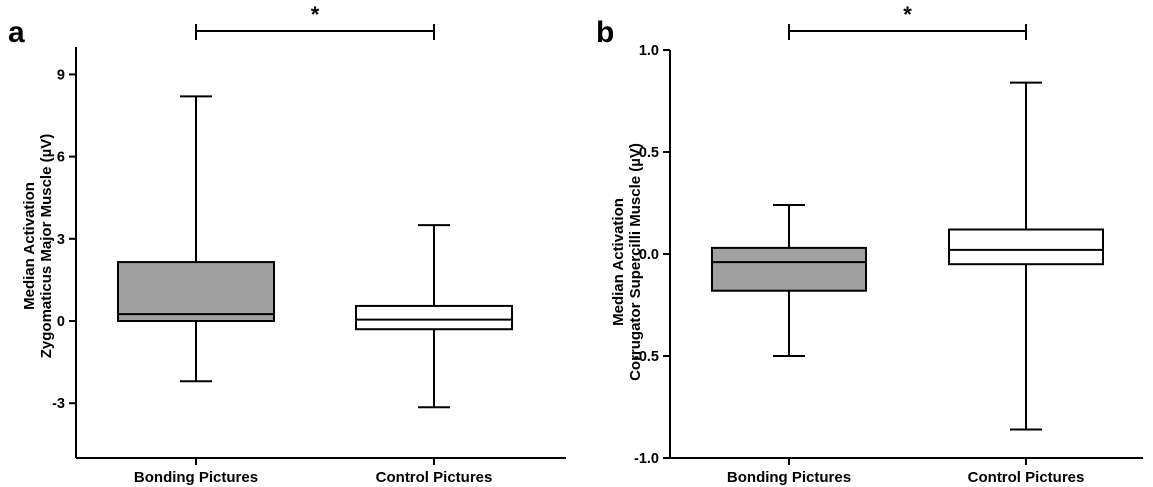 This screenshot has height=487, width=1153. Describe the element at coordinates (649, 255) in the screenshot. I see `y-tick-label: 0.0` at that location.